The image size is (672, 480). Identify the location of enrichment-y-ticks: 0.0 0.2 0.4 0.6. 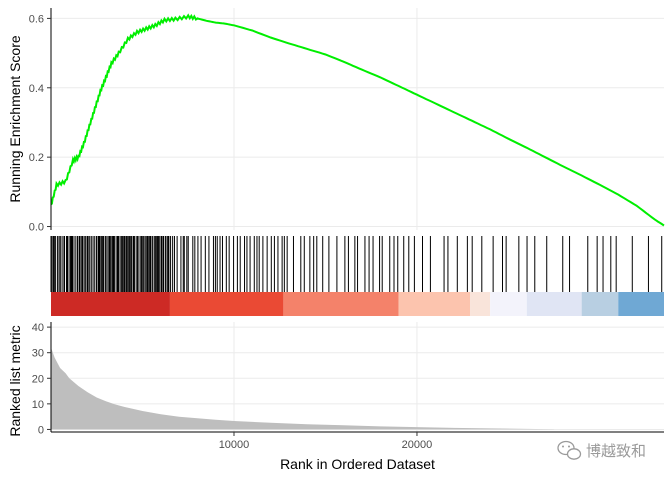
(40, 123).